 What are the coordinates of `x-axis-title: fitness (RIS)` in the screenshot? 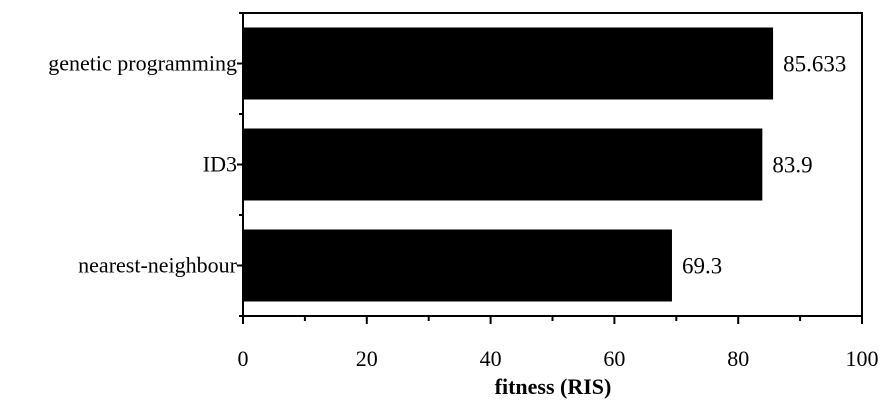 It's located at (553, 386).